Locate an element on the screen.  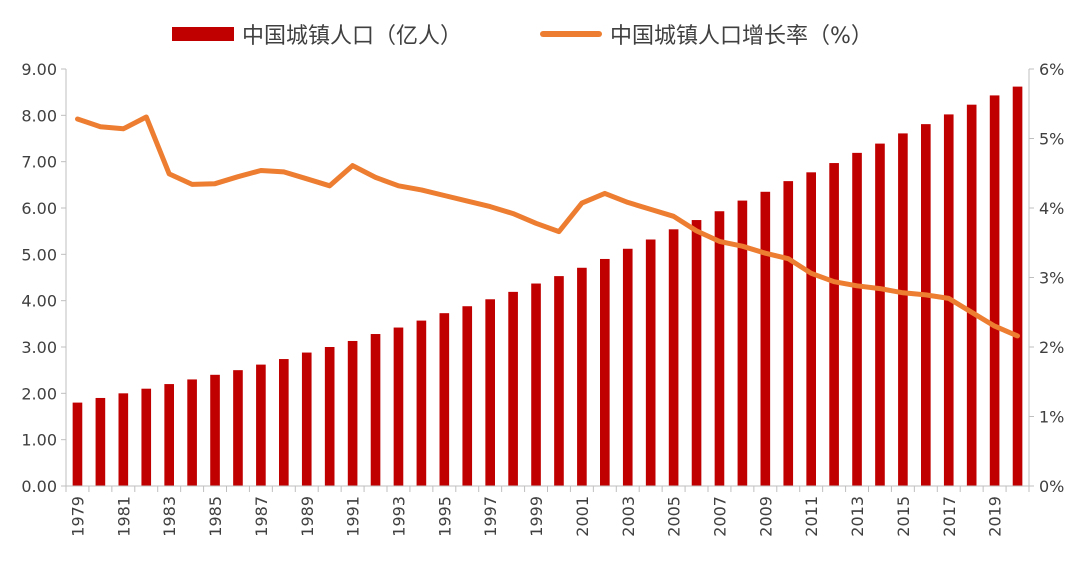
legend-bar-swatch is located at coordinates (203, 34).